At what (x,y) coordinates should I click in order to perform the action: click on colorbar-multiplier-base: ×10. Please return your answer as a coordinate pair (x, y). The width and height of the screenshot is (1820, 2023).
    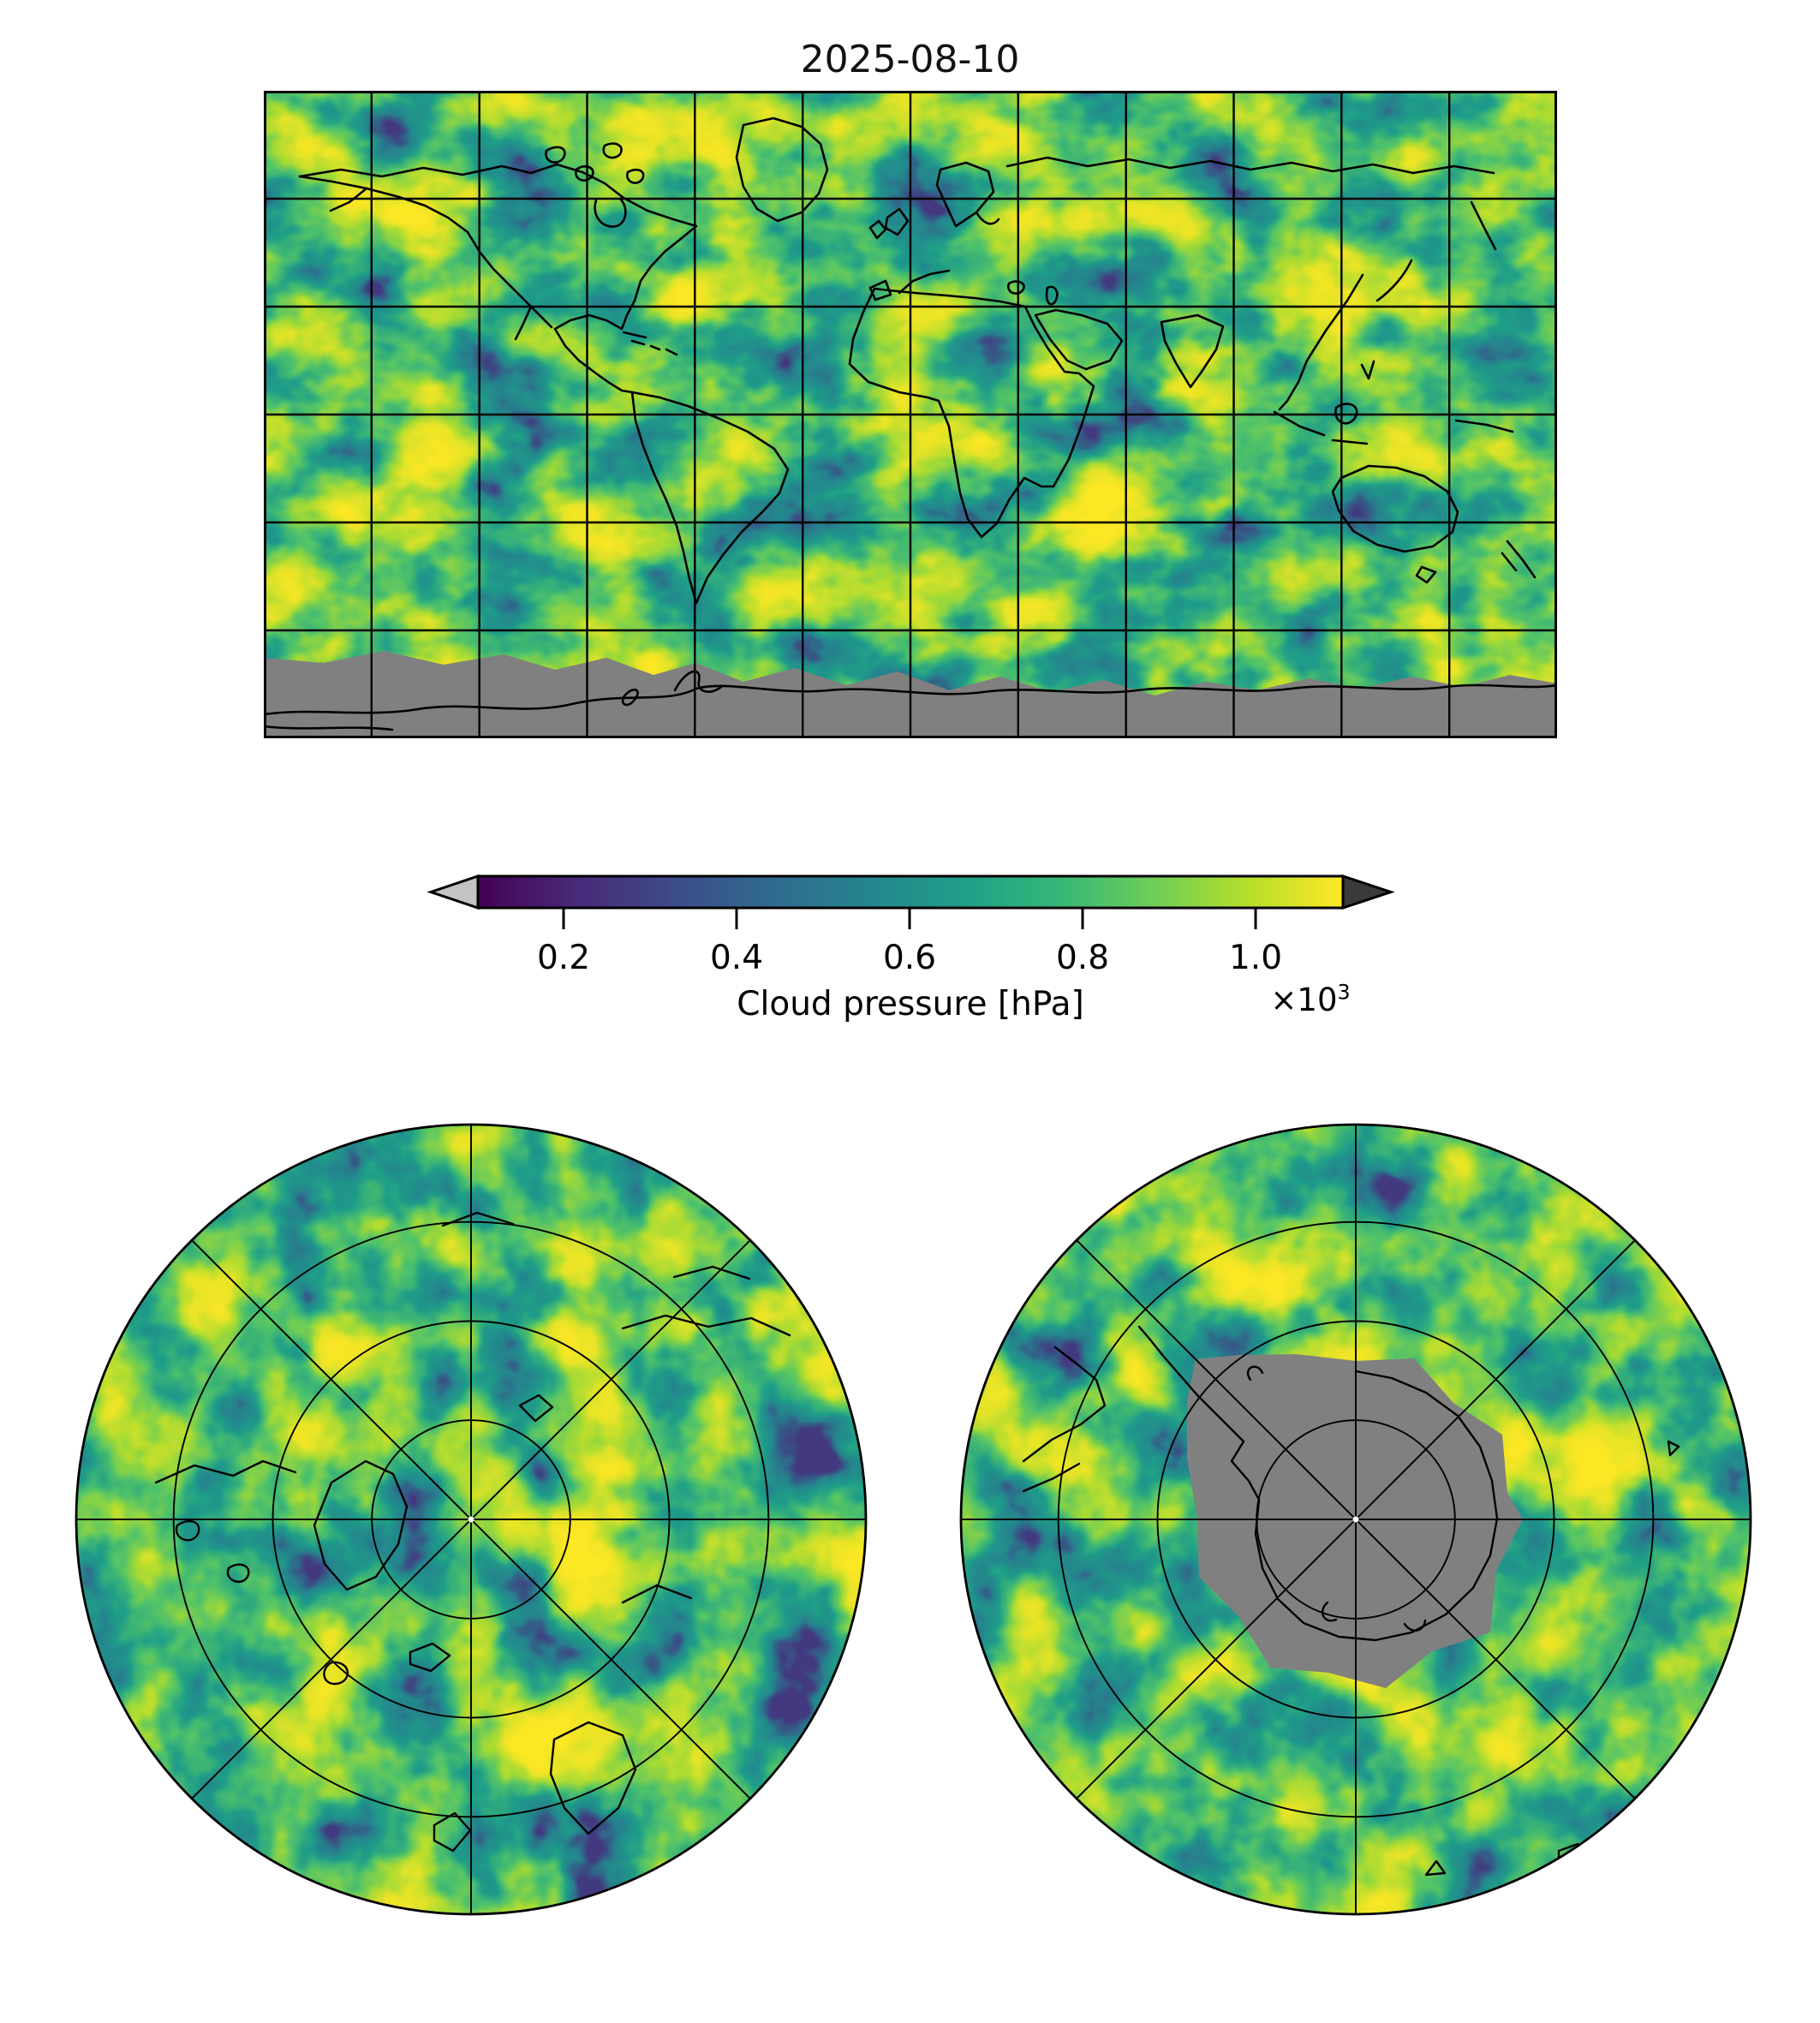
    Looking at the image, I should click on (1304, 1000).